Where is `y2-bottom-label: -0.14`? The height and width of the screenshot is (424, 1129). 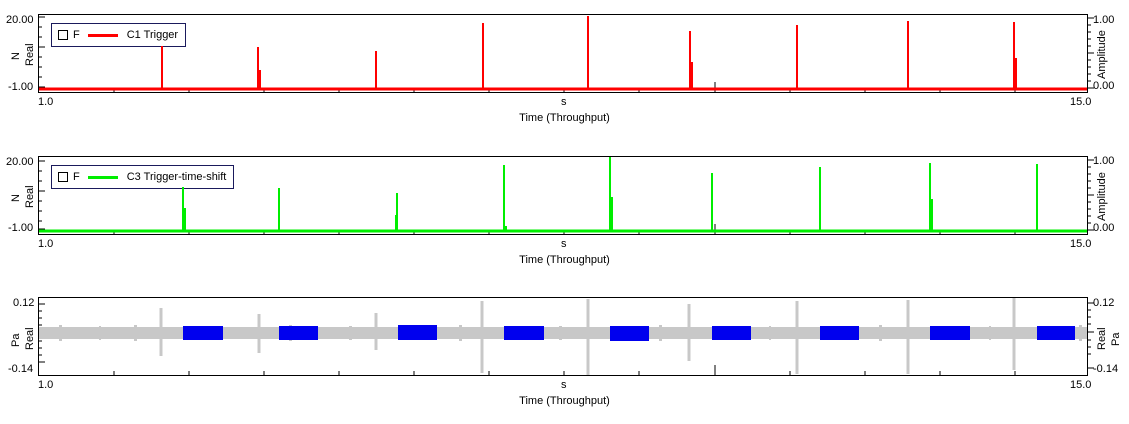
y2-bottom-label: -0.14 is located at coordinates (1106, 369).